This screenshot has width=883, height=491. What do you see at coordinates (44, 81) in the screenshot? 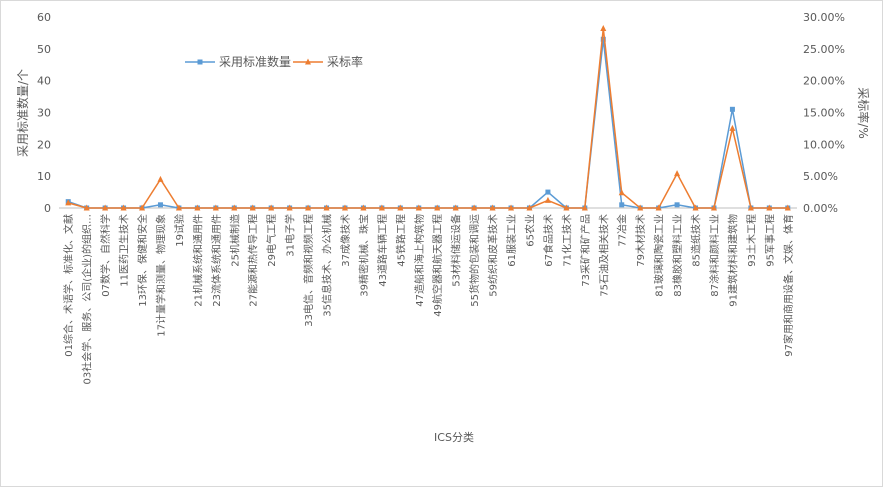
I see `y-tick-label: 40` at bounding box center [44, 81].